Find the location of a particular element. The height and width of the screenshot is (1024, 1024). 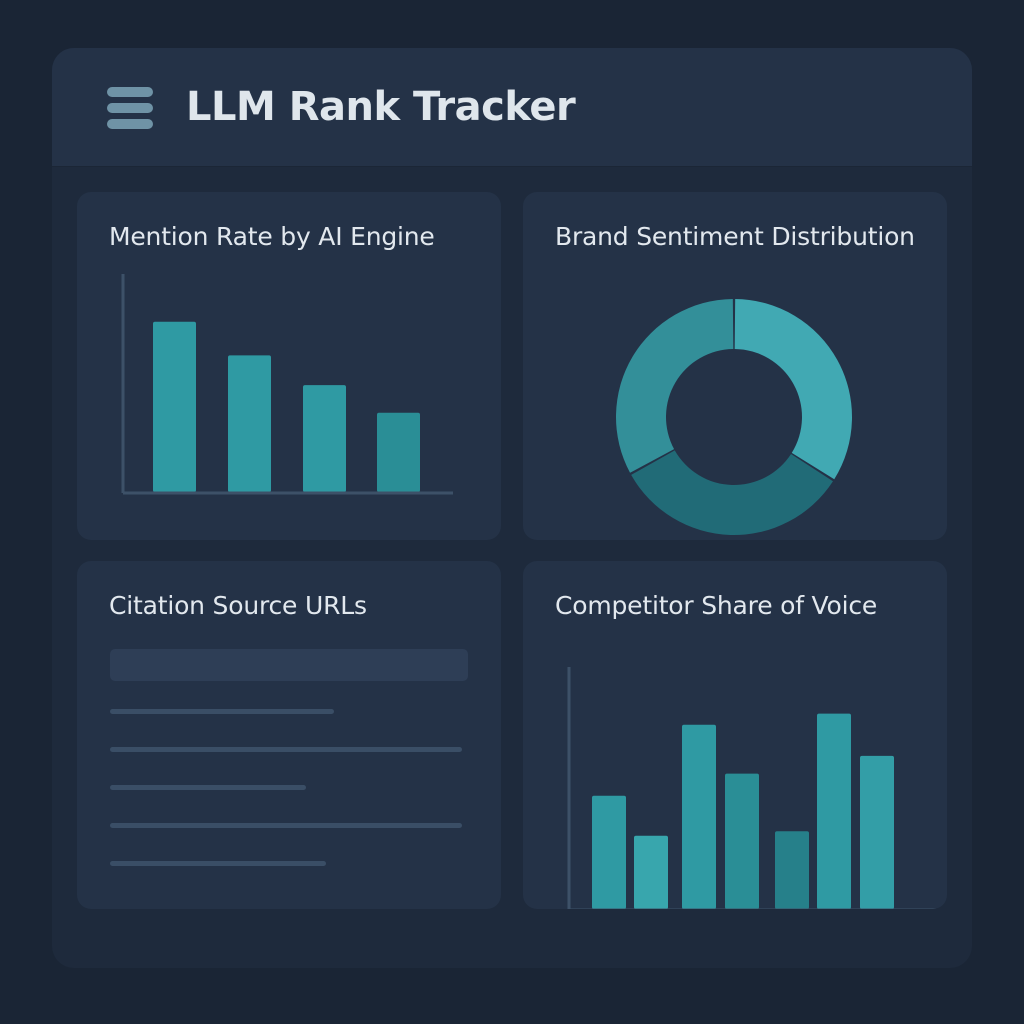

app-title: LLM Rank Tracker is located at coordinates (381, 107).